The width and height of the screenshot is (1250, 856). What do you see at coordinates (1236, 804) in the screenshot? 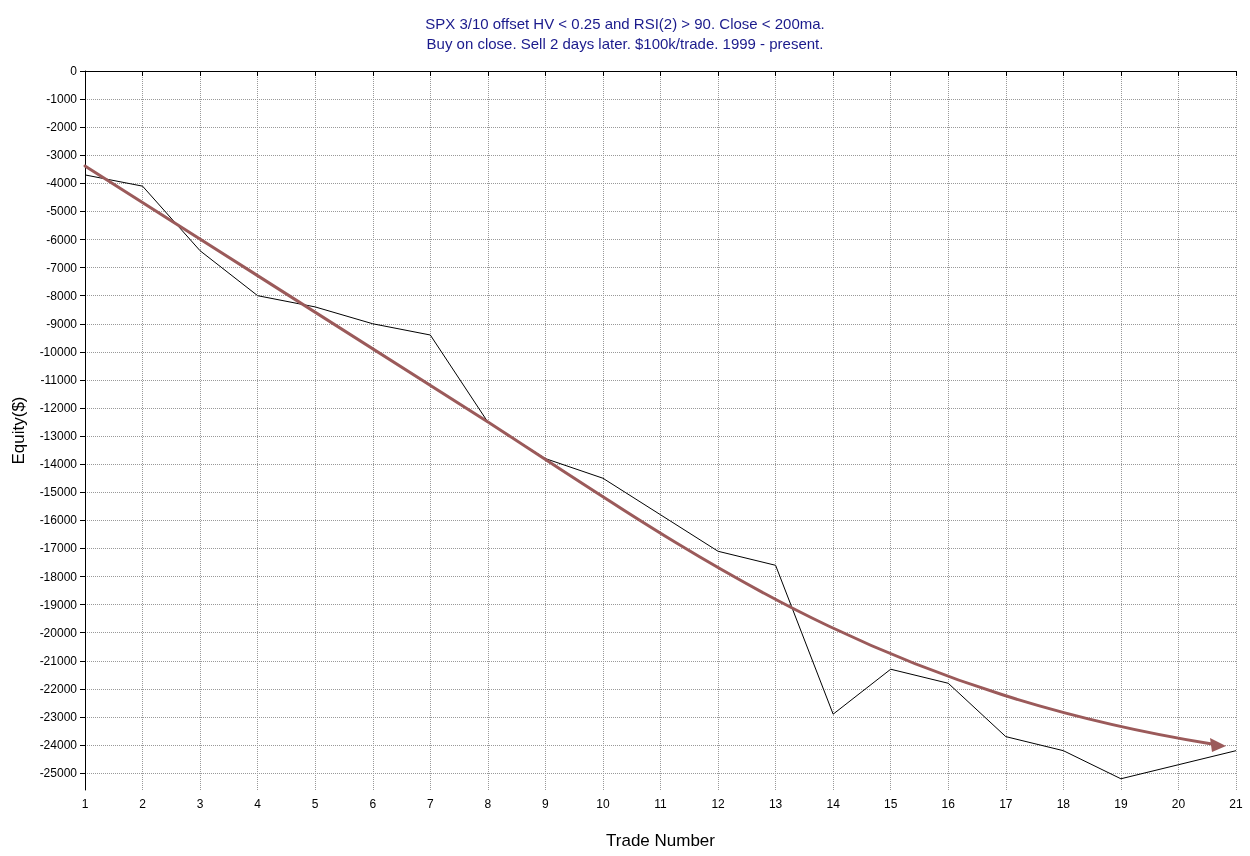
I see `x-tick-label: 21` at bounding box center [1236, 804].